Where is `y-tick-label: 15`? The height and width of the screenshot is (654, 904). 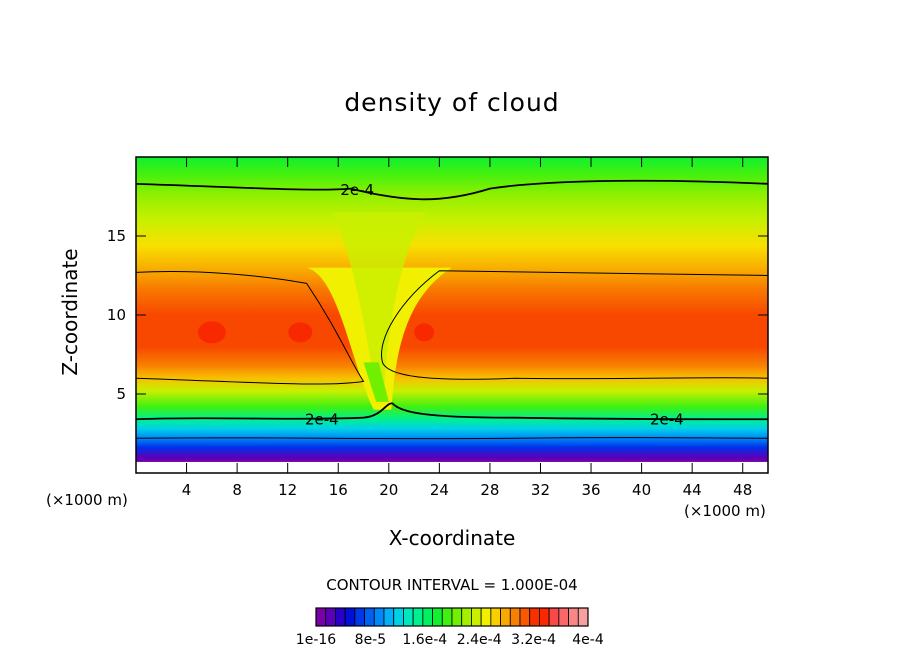 y-tick-label: 15 is located at coordinates (116, 236).